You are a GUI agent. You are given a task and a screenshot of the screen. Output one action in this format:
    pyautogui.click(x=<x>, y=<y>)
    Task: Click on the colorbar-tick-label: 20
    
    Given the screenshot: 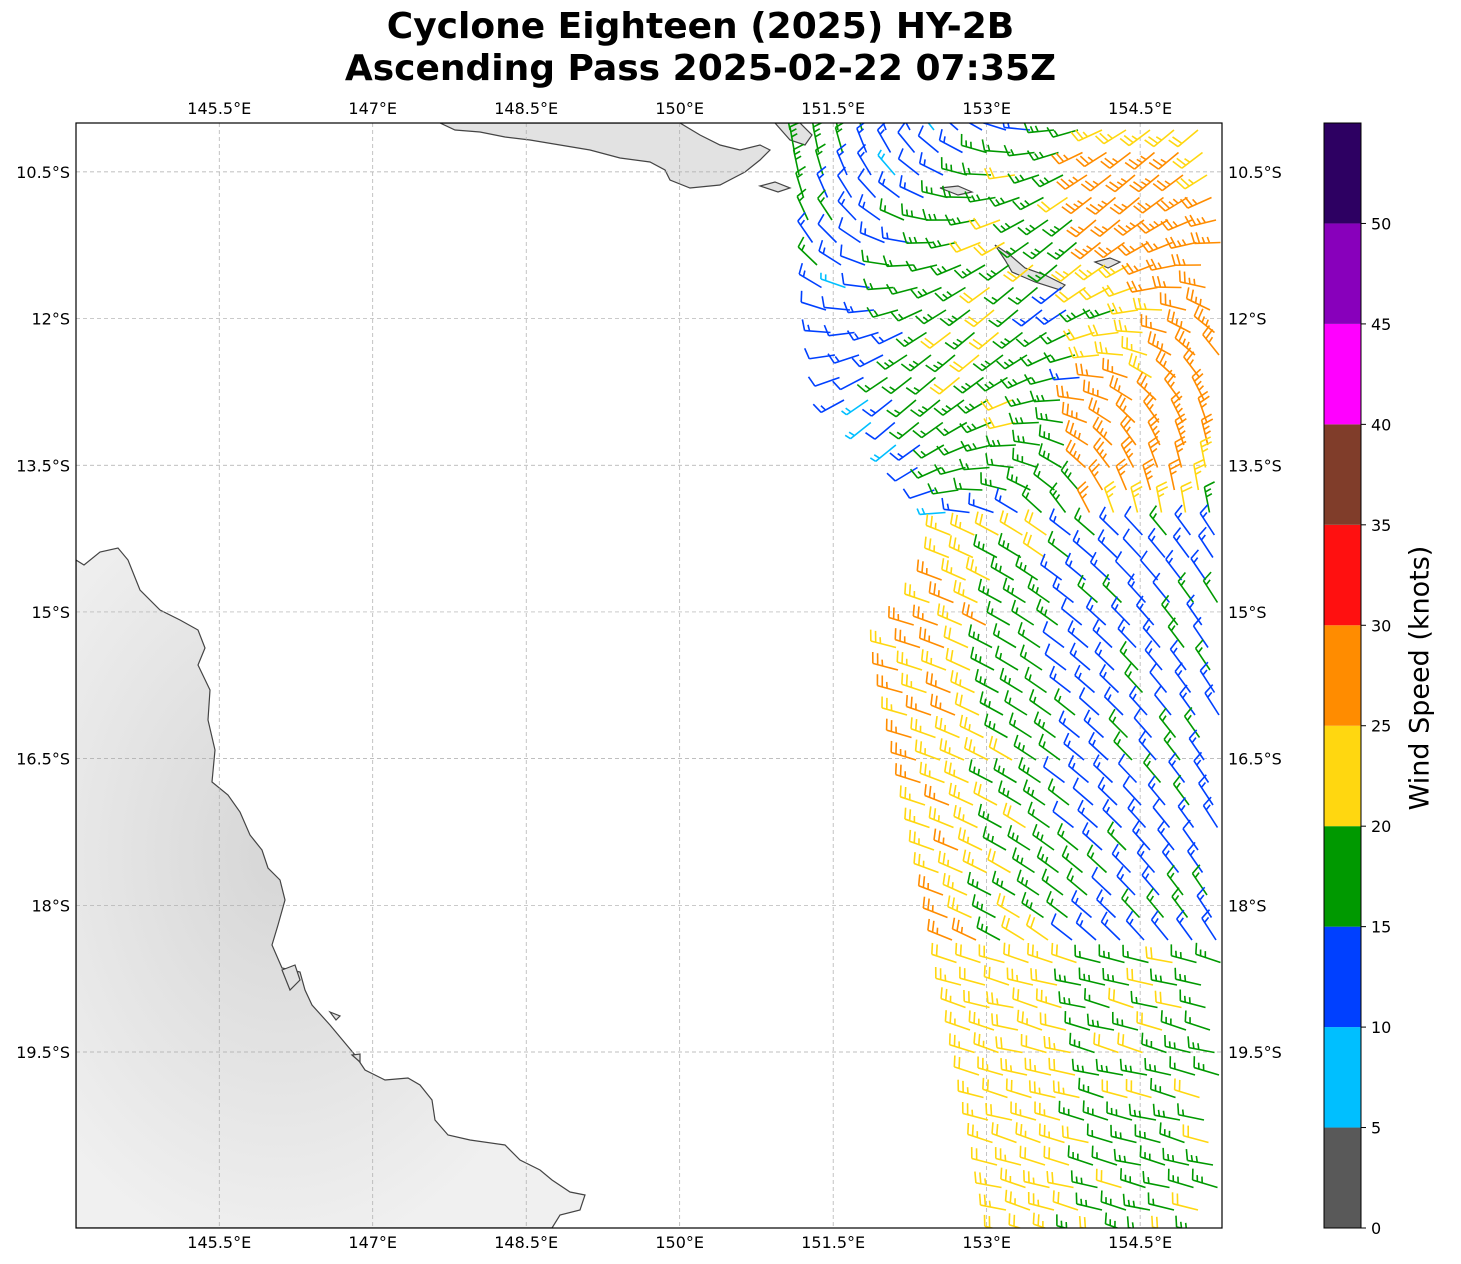 What is the action you would take?
    pyautogui.click(x=1381, y=826)
    